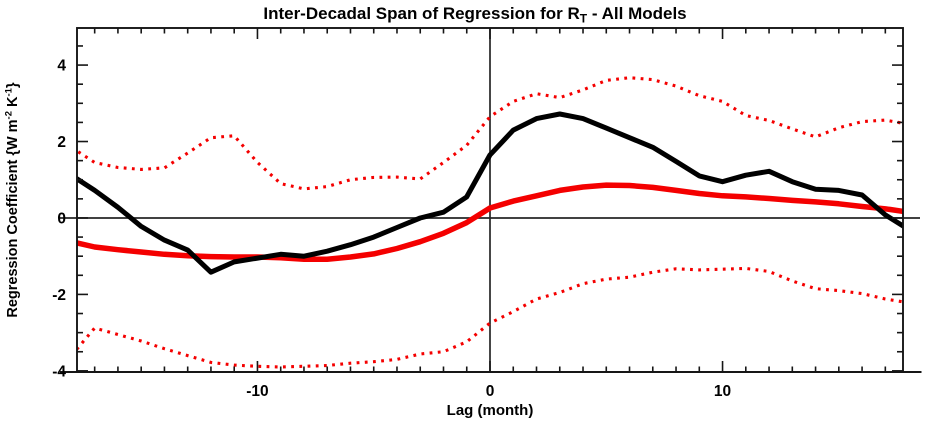 This screenshot has width=938, height=428. What do you see at coordinates (59, 371) in the screenshot?
I see `y-tick-label: -4` at bounding box center [59, 371].